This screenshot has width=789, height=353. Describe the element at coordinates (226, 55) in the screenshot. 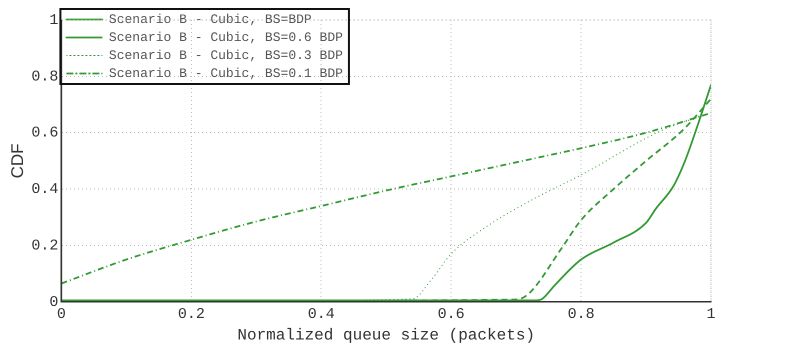

I see `legend-label: Scenario B - Cubic, BS=0.3 BDP` at that location.